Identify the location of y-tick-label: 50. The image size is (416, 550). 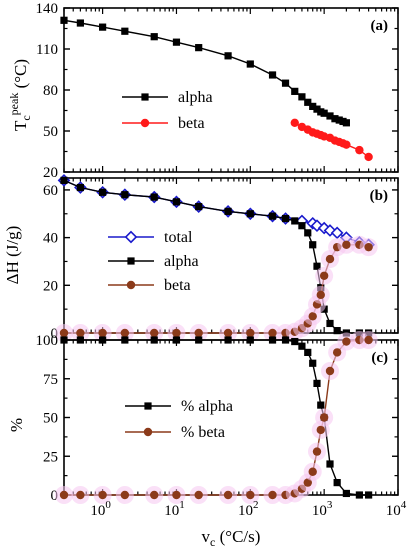
(50, 132).